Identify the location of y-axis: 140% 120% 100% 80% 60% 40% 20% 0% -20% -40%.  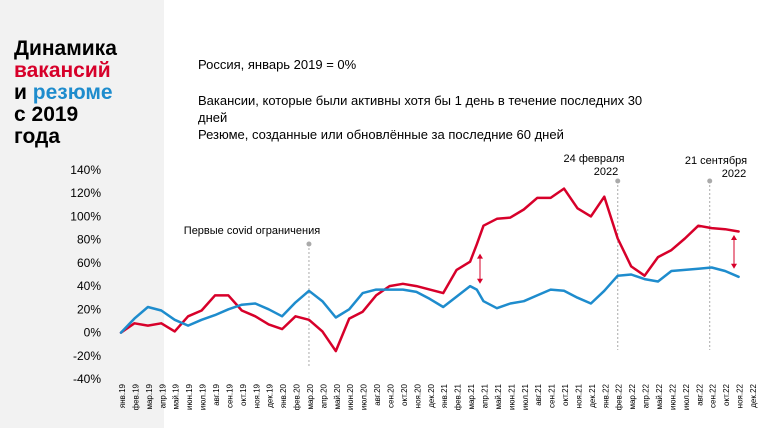
(85, 274).